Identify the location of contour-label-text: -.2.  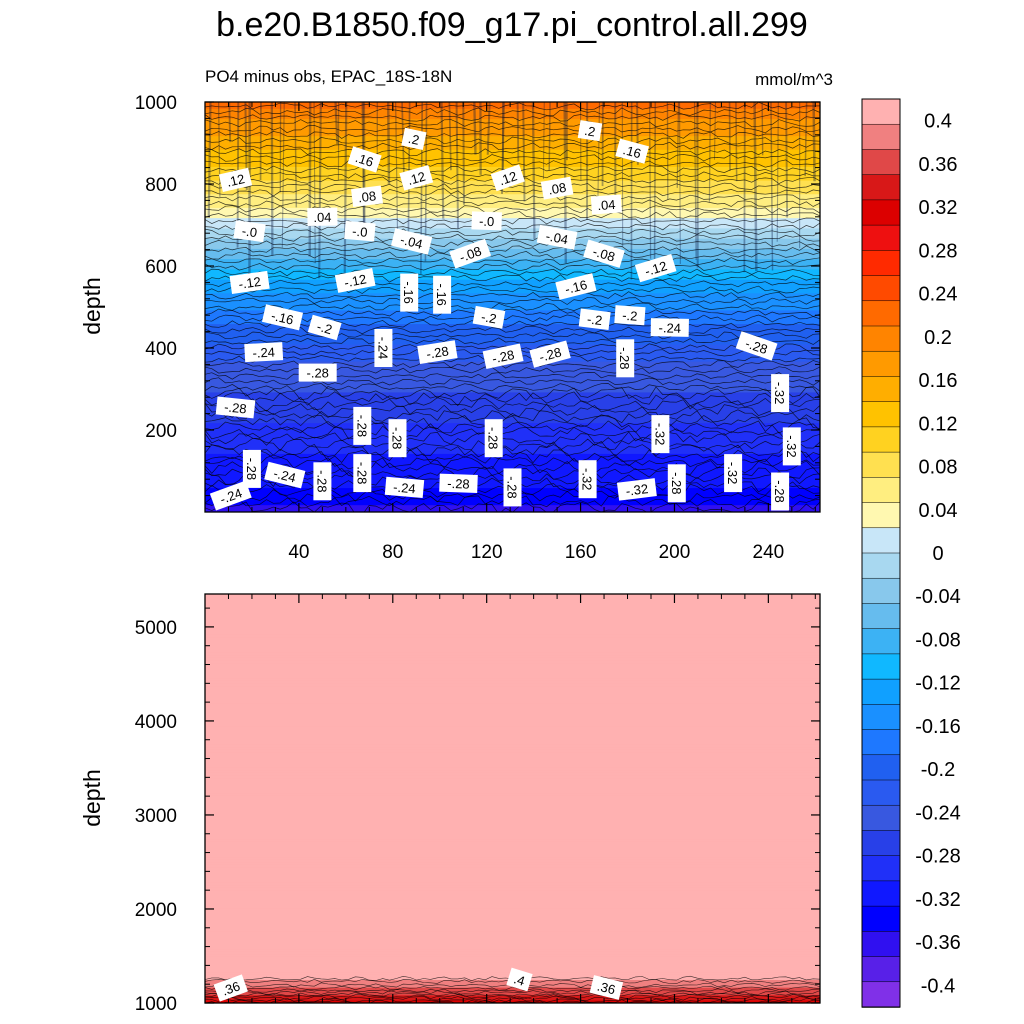
(324, 328).